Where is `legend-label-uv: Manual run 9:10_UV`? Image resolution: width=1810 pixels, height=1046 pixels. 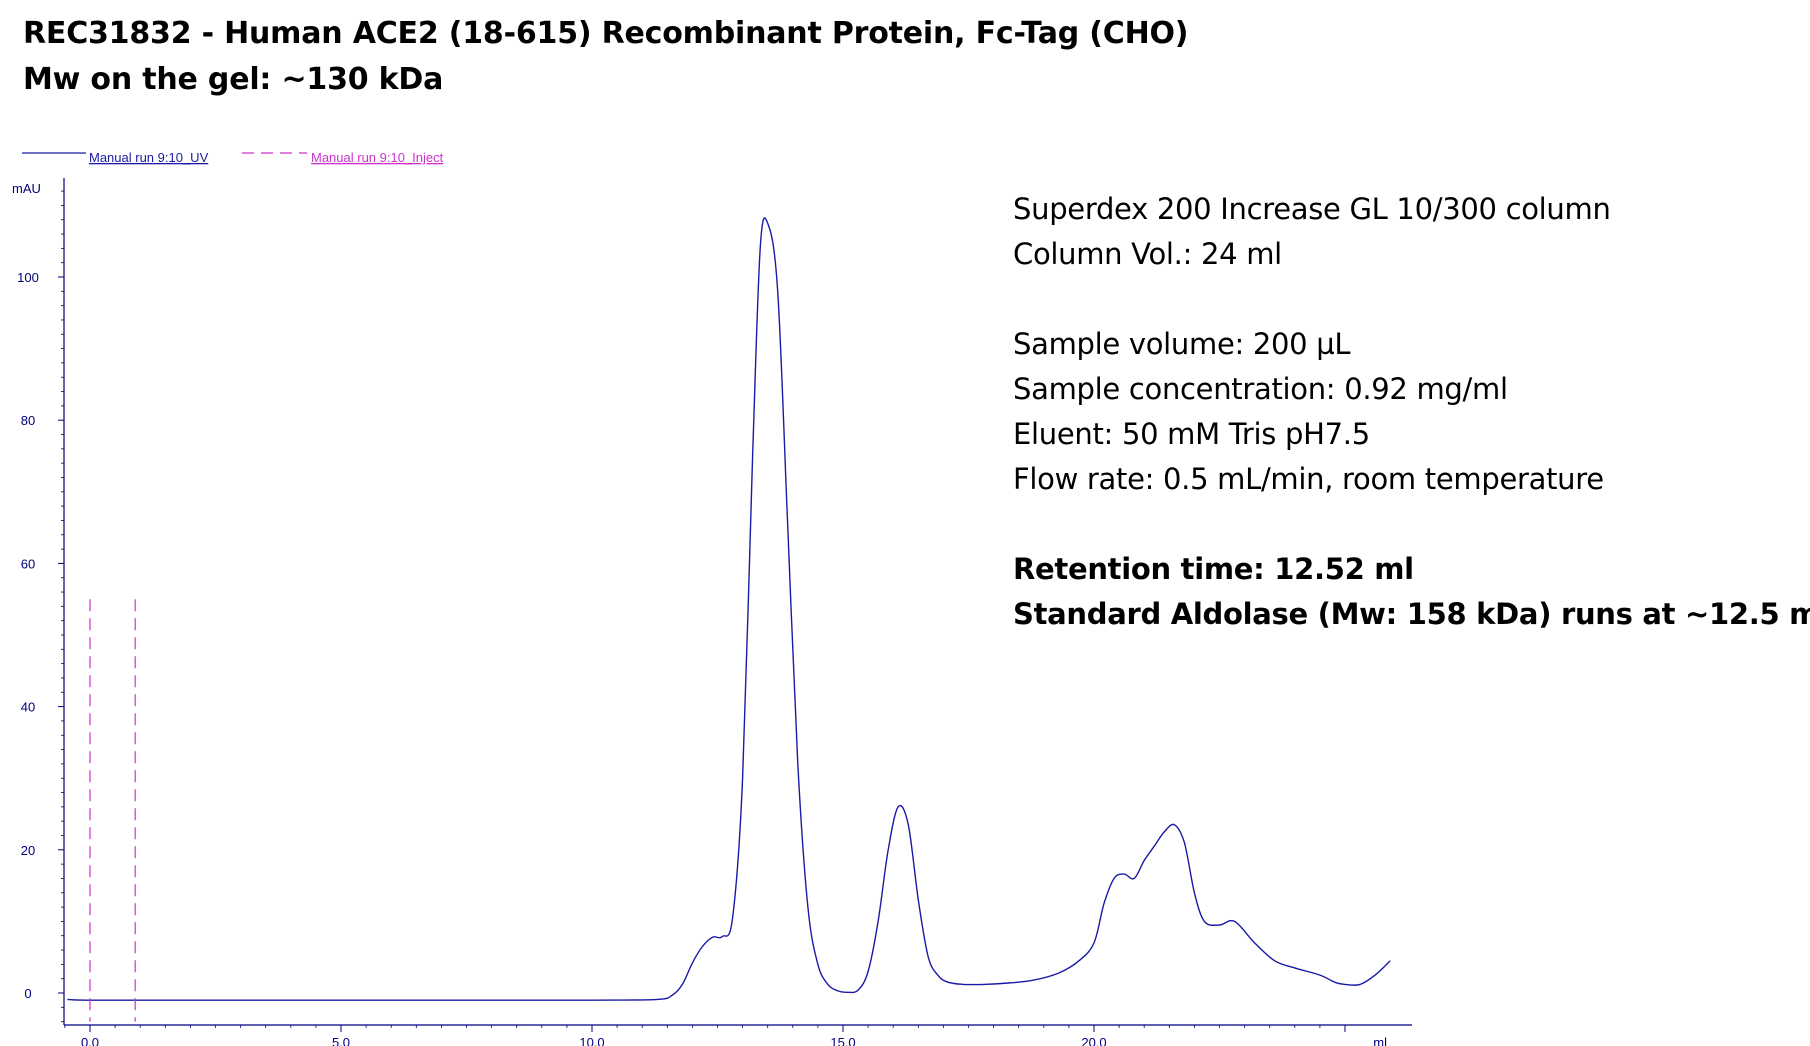
legend-label-uv: Manual run 9:10_UV is located at coordinates (149, 157).